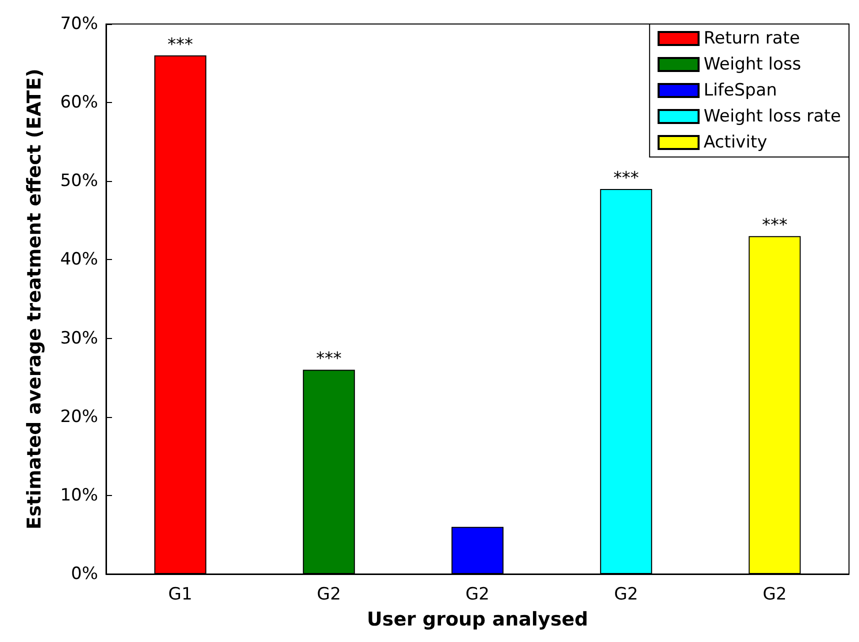 The width and height of the screenshot is (859, 642). What do you see at coordinates (79, 260) in the screenshot?
I see `y-tick-label: 40%` at bounding box center [79, 260].